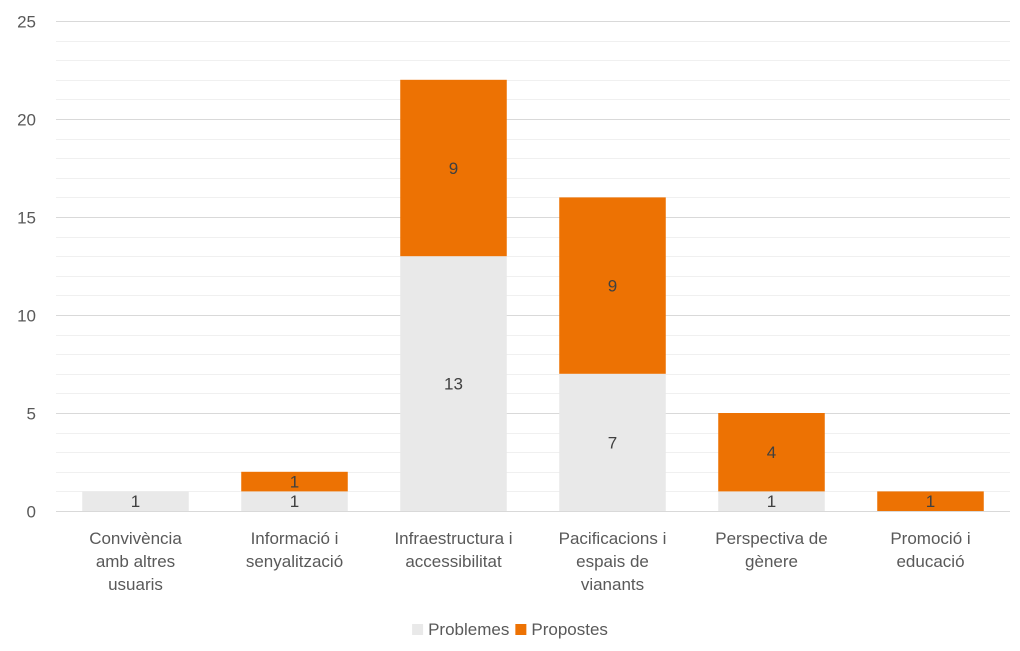  I want to click on x-category-label: Perspectiva de gènere, so click(771, 550).